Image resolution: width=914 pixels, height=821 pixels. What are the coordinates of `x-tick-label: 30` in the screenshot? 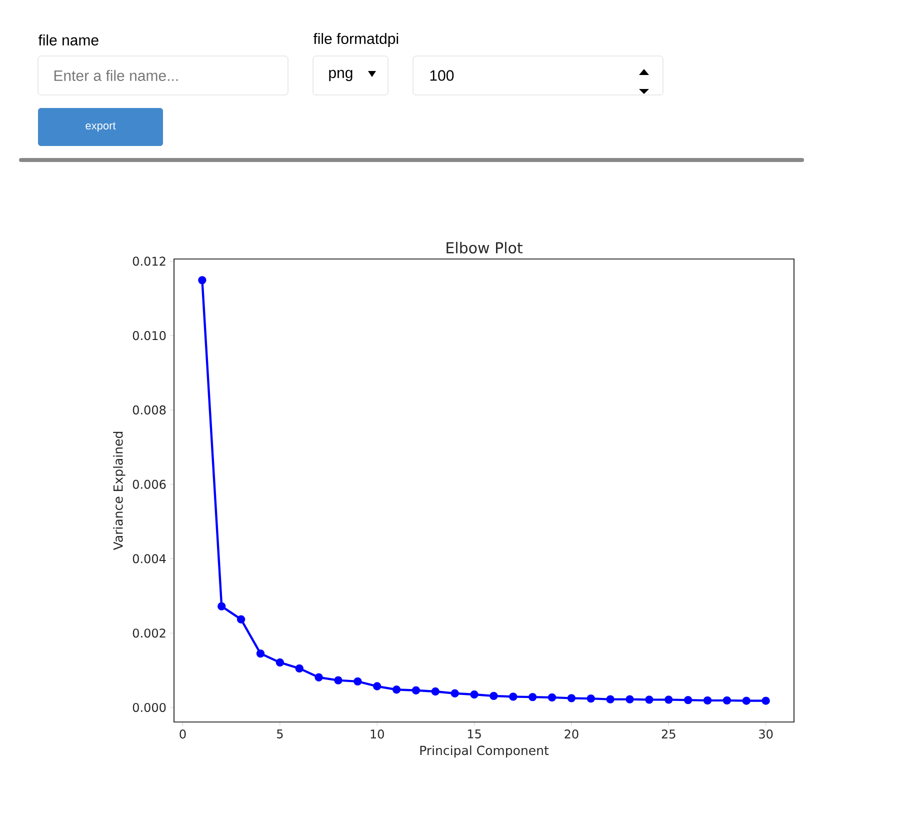 It's located at (766, 734).